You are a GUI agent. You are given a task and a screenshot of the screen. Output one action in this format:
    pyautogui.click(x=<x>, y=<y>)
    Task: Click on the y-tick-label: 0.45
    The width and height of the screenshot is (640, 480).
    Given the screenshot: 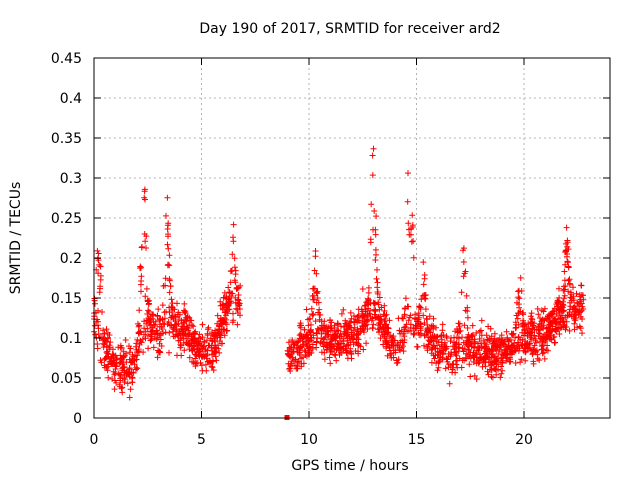 What is the action you would take?
    pyautogui.click(x=66, y=59)
    